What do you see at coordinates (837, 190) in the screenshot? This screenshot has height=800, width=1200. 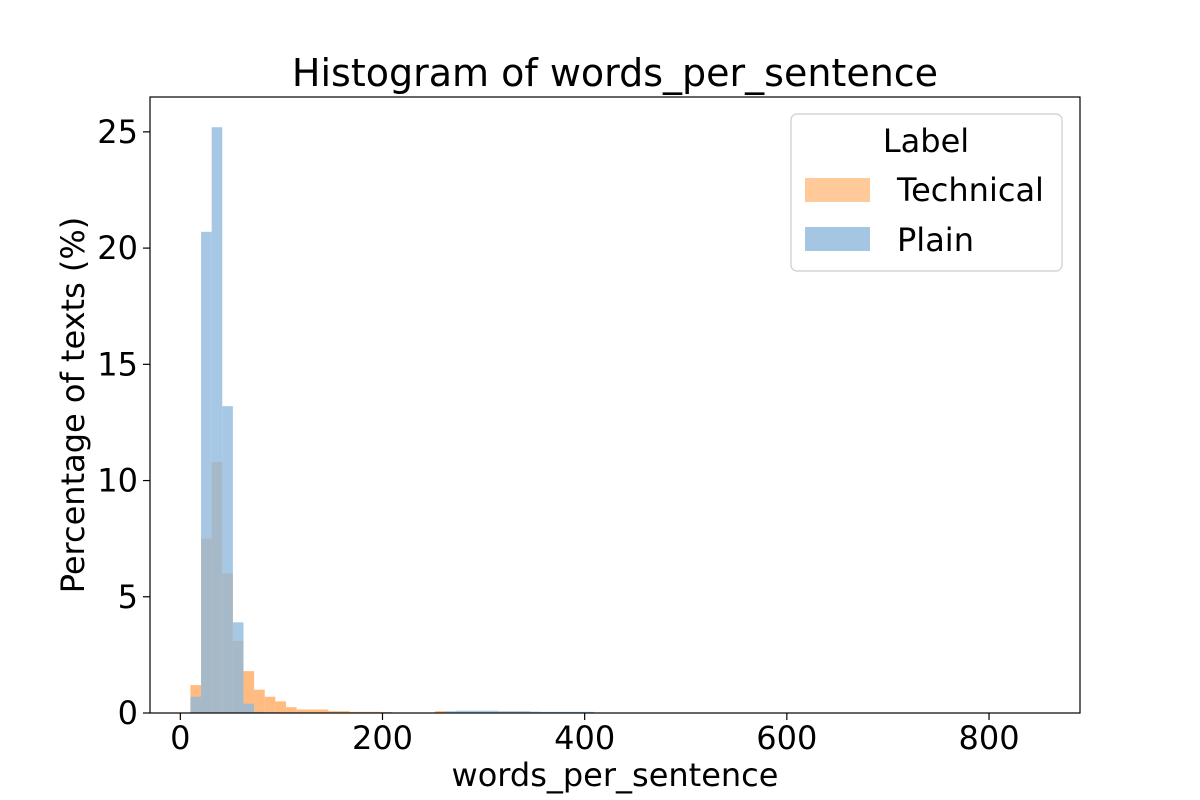 I see `legend-swatch-technical` at bounding box center [837, 190].